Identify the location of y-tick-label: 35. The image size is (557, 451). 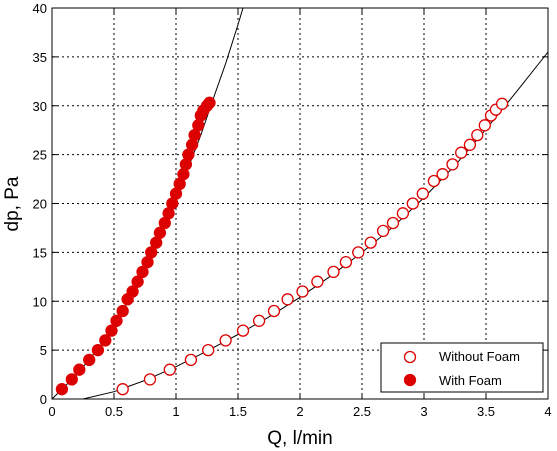
(40, 57).